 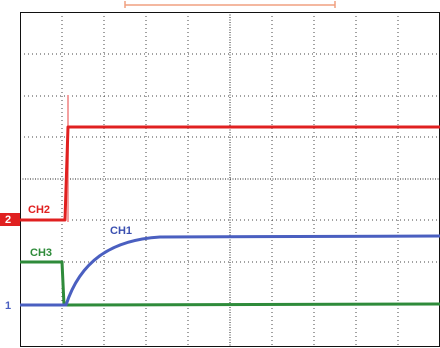 I want to click on ch3-wave, so click(x=230, y=283).